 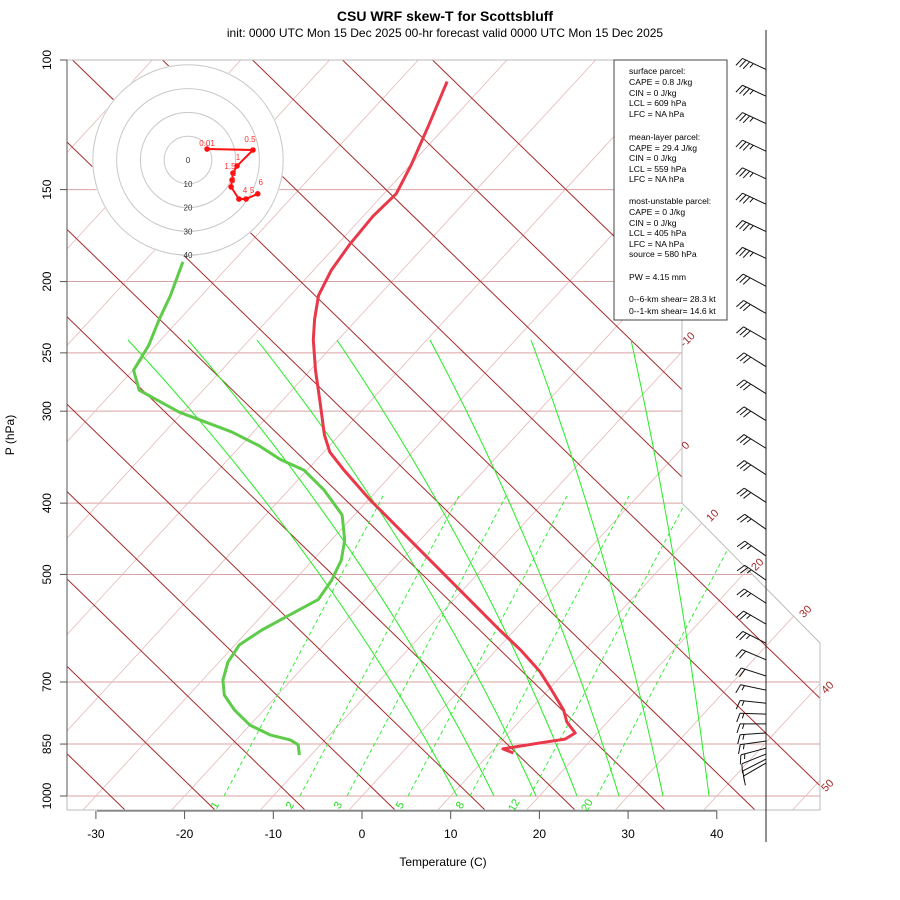 What do you see at coordinates (663, 254) in the screenshot?
I see `parcel-info-line: source = 580 hPa` at bounding box center [663, 254].